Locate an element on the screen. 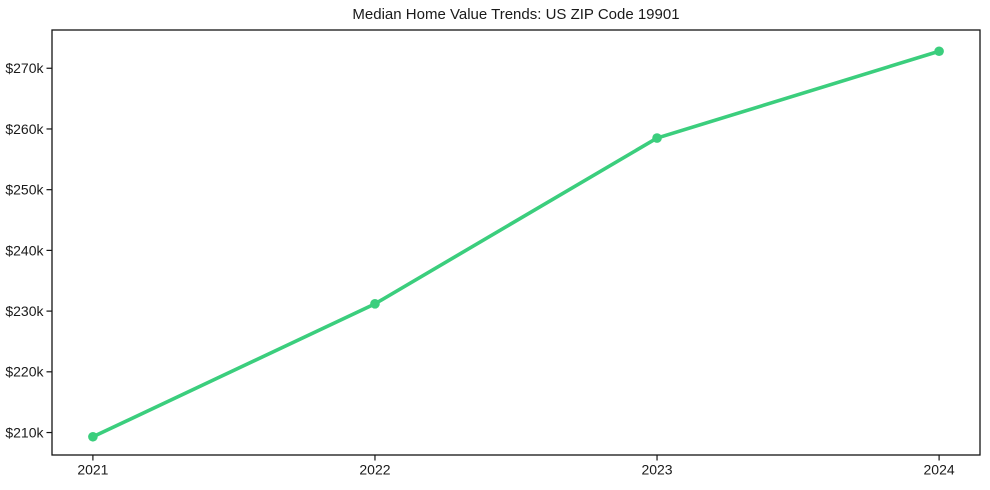 Image resolution: width=990 pixels, height=490 pixels. y-tick-label: $250k is located at coordinates (24, 190).